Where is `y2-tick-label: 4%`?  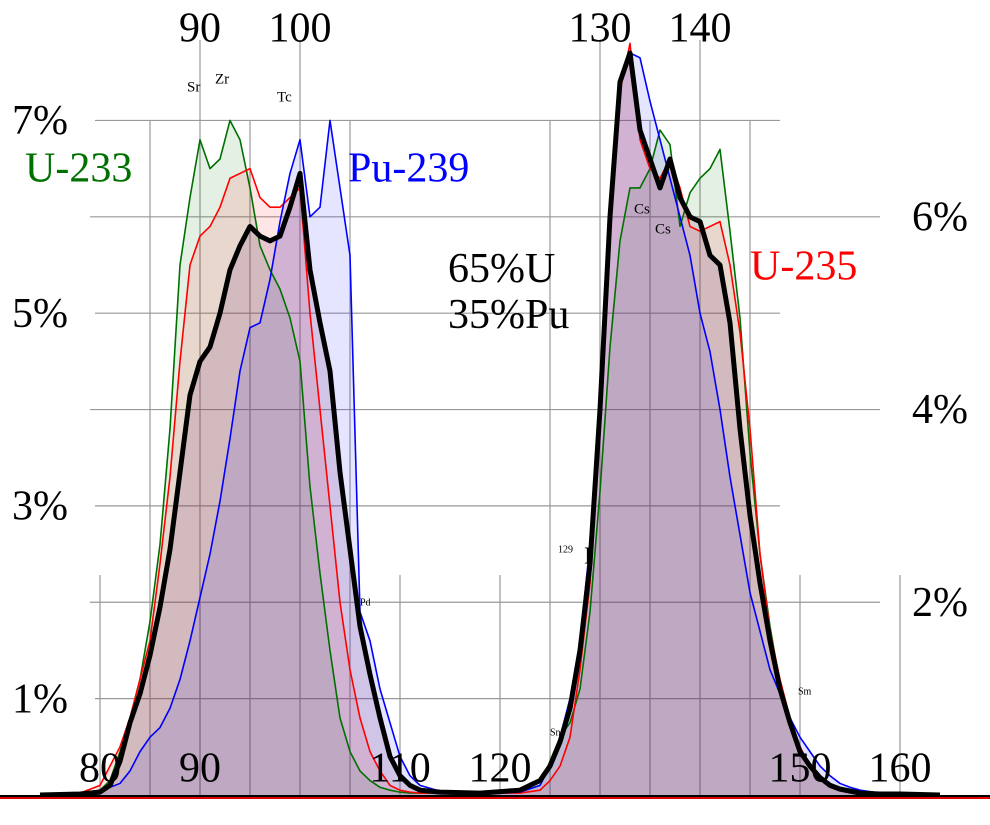 y2-tick-label: 4% is located at coordinates (940, 410).